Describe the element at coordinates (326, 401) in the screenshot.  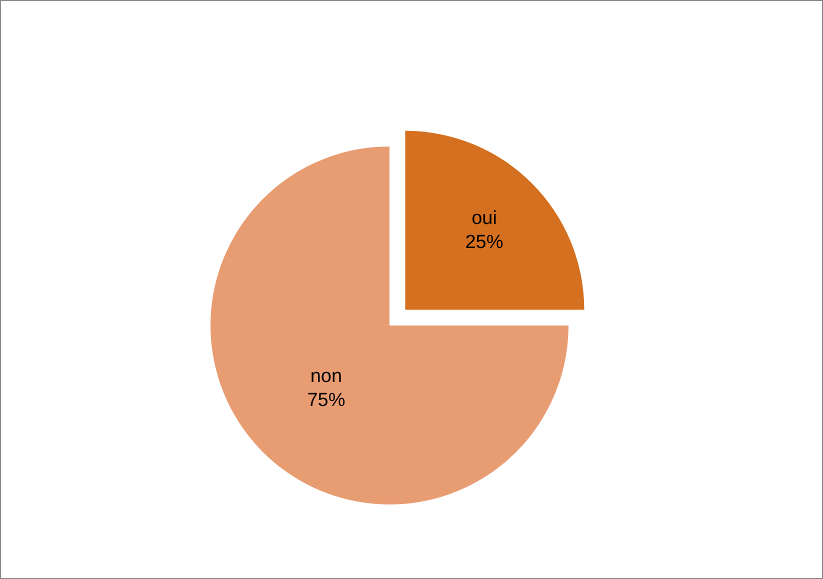
I see `data-label: 75%` at that location.